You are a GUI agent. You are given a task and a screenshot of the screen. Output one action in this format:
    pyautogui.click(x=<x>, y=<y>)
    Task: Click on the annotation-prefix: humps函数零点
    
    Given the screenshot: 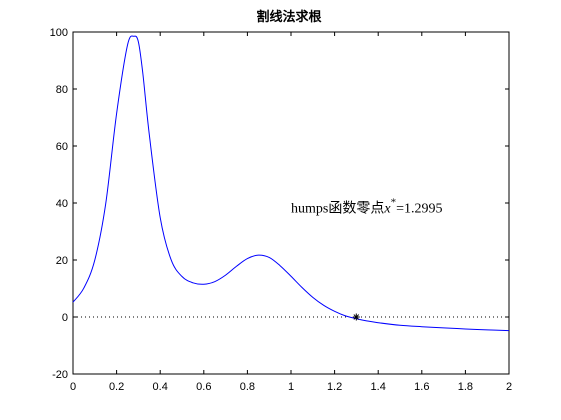 What is the action you would take?
    pyautogui.click(x=337, y=209)
    